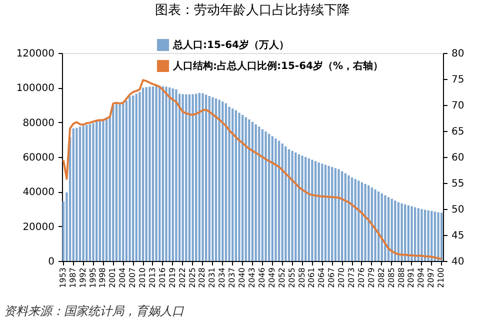 The image size is (480, 320). What do you see at coordinates (172, 278) in the screenshot?
I see `x-tick-label: 2019` at bounding box center [172, 278].